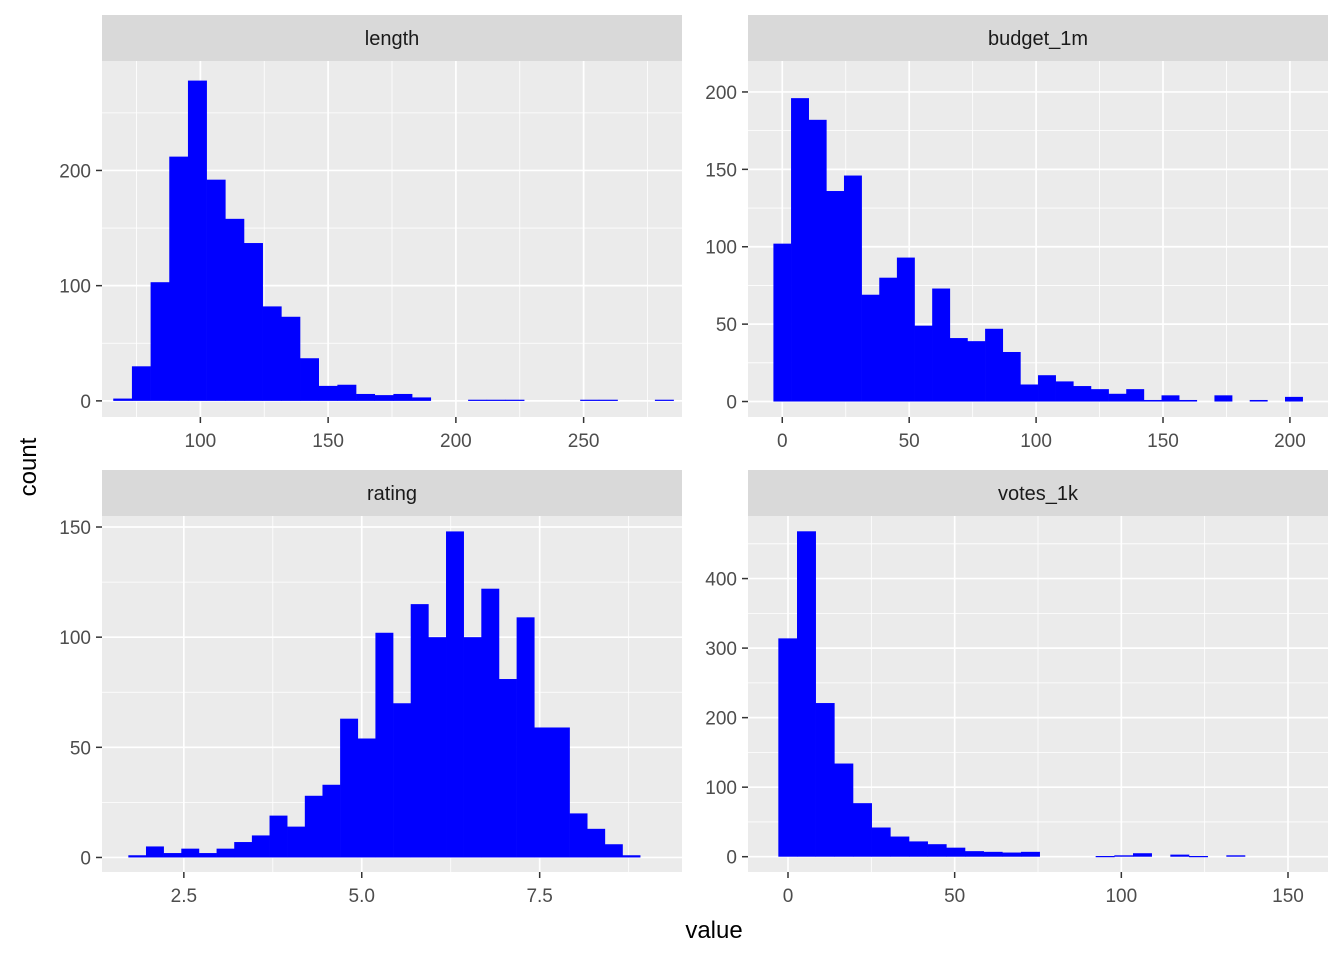 Image resolution: width=1344 pixels, height=960 pixels. Describe the element at coordinates (721, 649) in the screenshot. I see `y-tick-label: 300` at that location.